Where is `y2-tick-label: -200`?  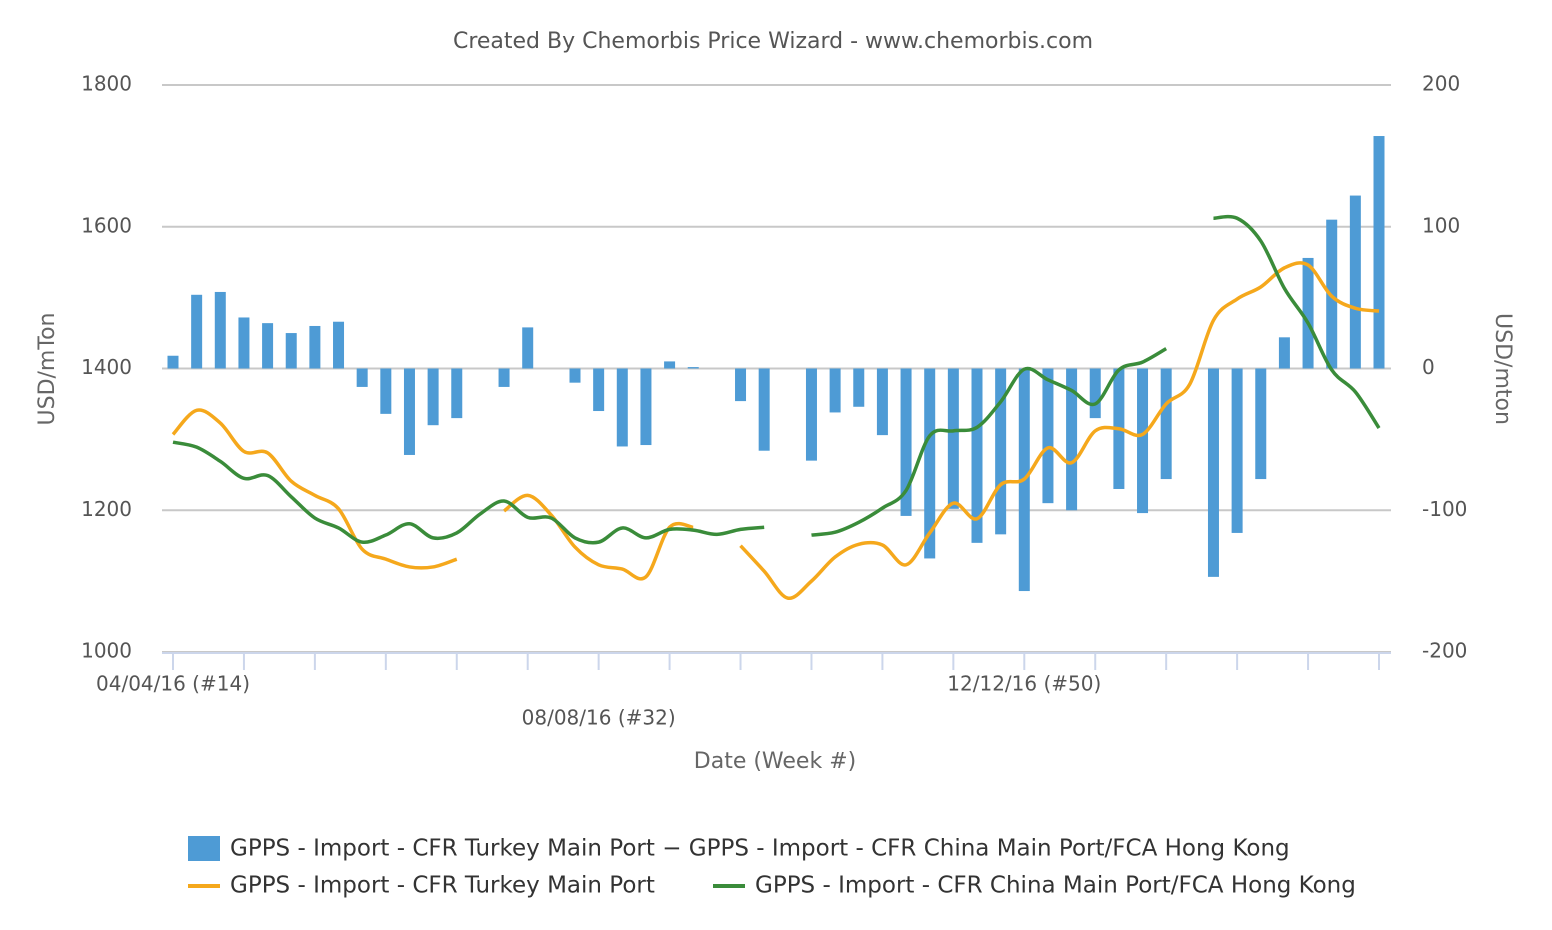
y2-tick-label: -200 is located at coordinates (1444, 651).